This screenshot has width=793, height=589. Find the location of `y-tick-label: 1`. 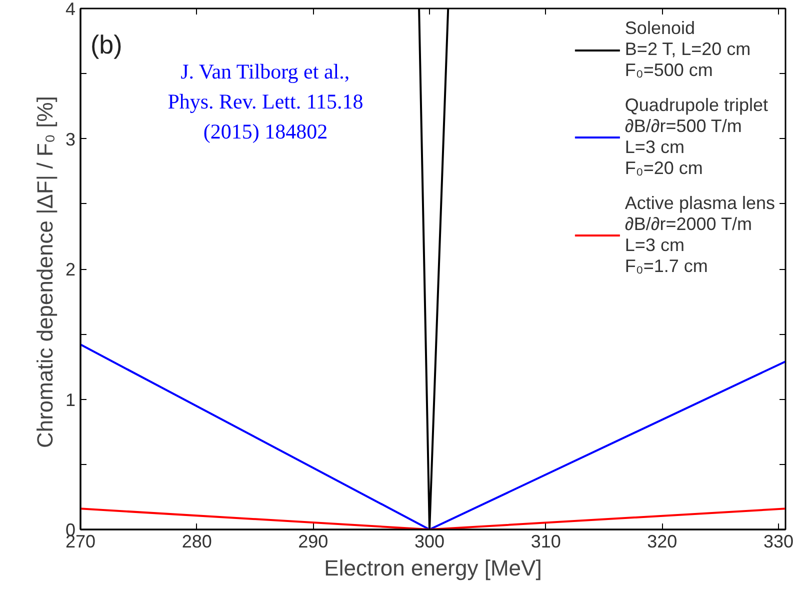

y-tick-label: 1 is located at coordinates (70, 400).